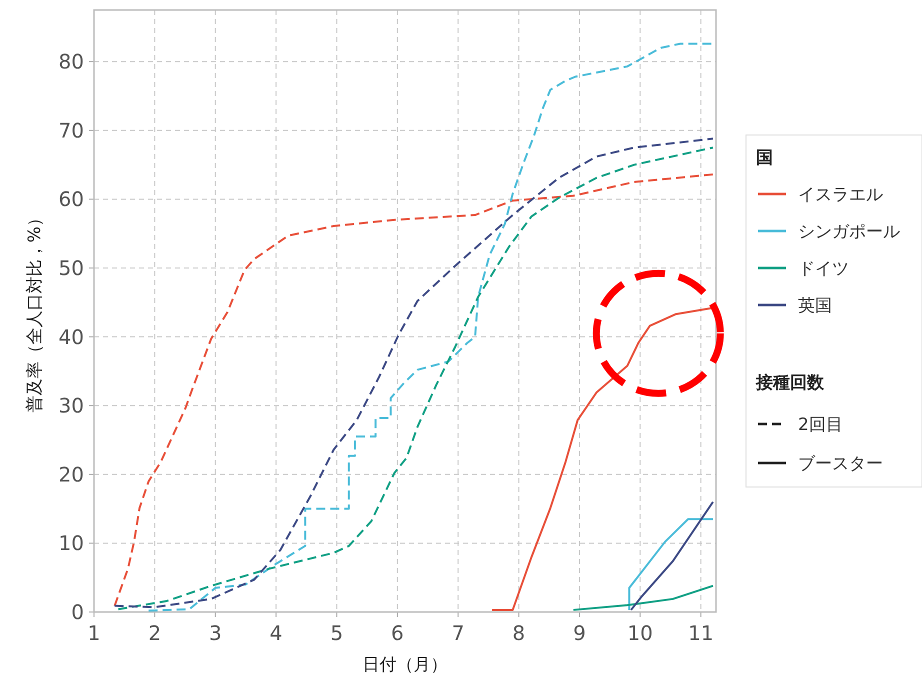 This screenshot has height=676, width=922. What do you see at coordinates (71, 199) in the screenshot?
I see `y-tick-label: 60` at bounding box center [71, 199].